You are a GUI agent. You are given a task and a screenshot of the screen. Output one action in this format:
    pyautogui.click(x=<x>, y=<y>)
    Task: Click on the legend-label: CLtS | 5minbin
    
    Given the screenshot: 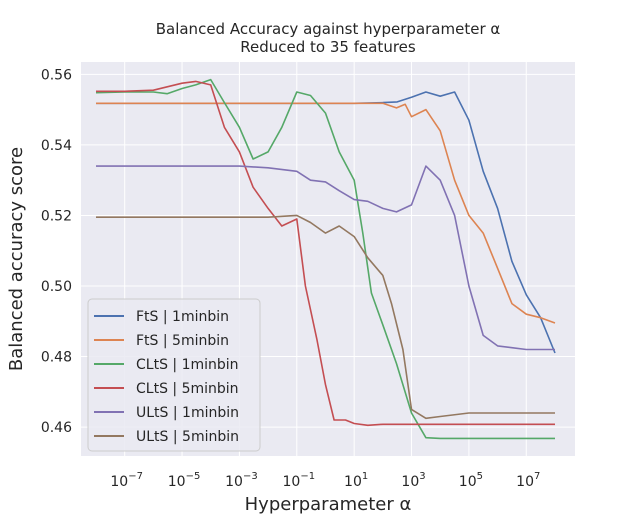 What is the action you would take?
    pyautogui.click(x=187, y=389)
    